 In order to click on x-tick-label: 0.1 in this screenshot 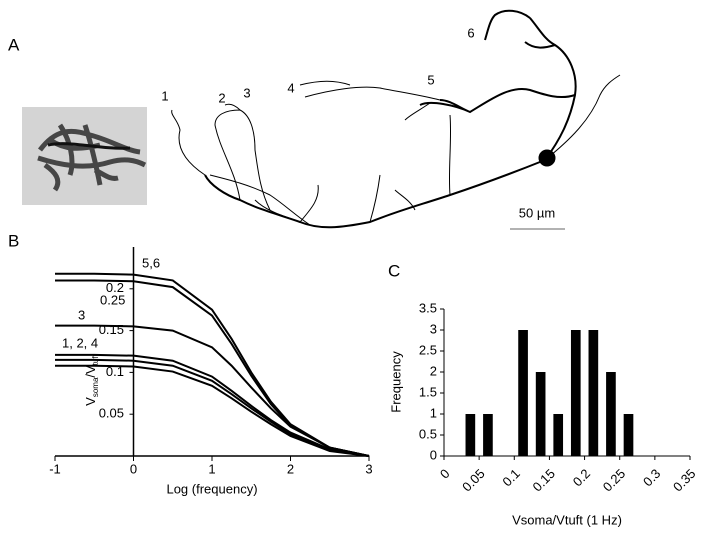, I will do `click(510, 477)`.